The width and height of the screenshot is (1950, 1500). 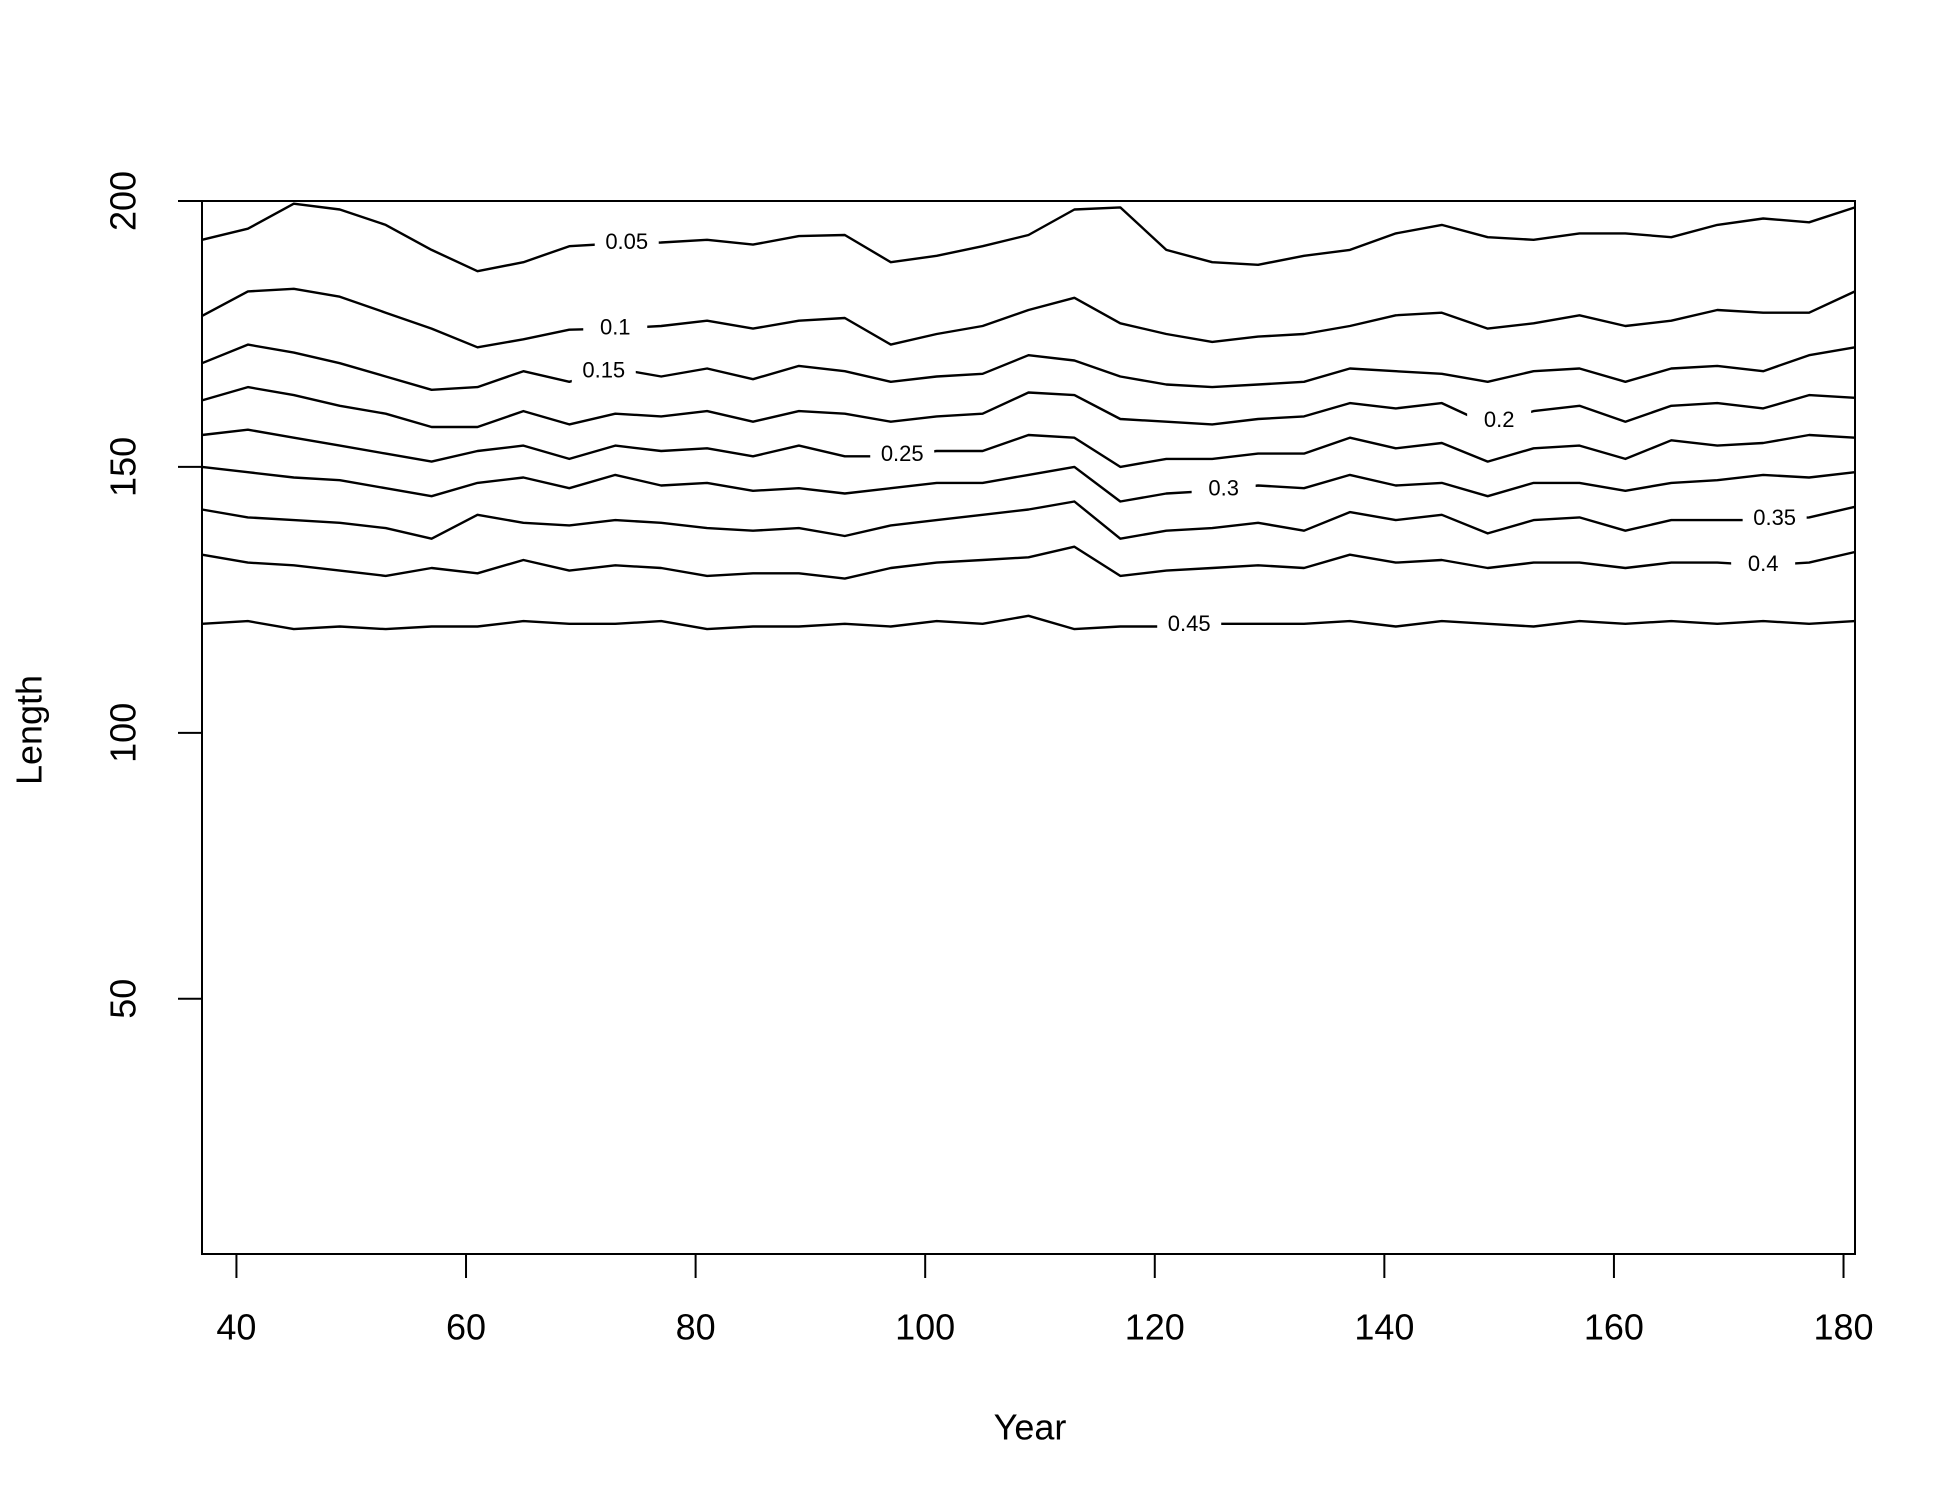 What do you see at coordinates (123, 733) in the screenshot?
I see `y-tick-label: 100` at bounding box center [123, 733].